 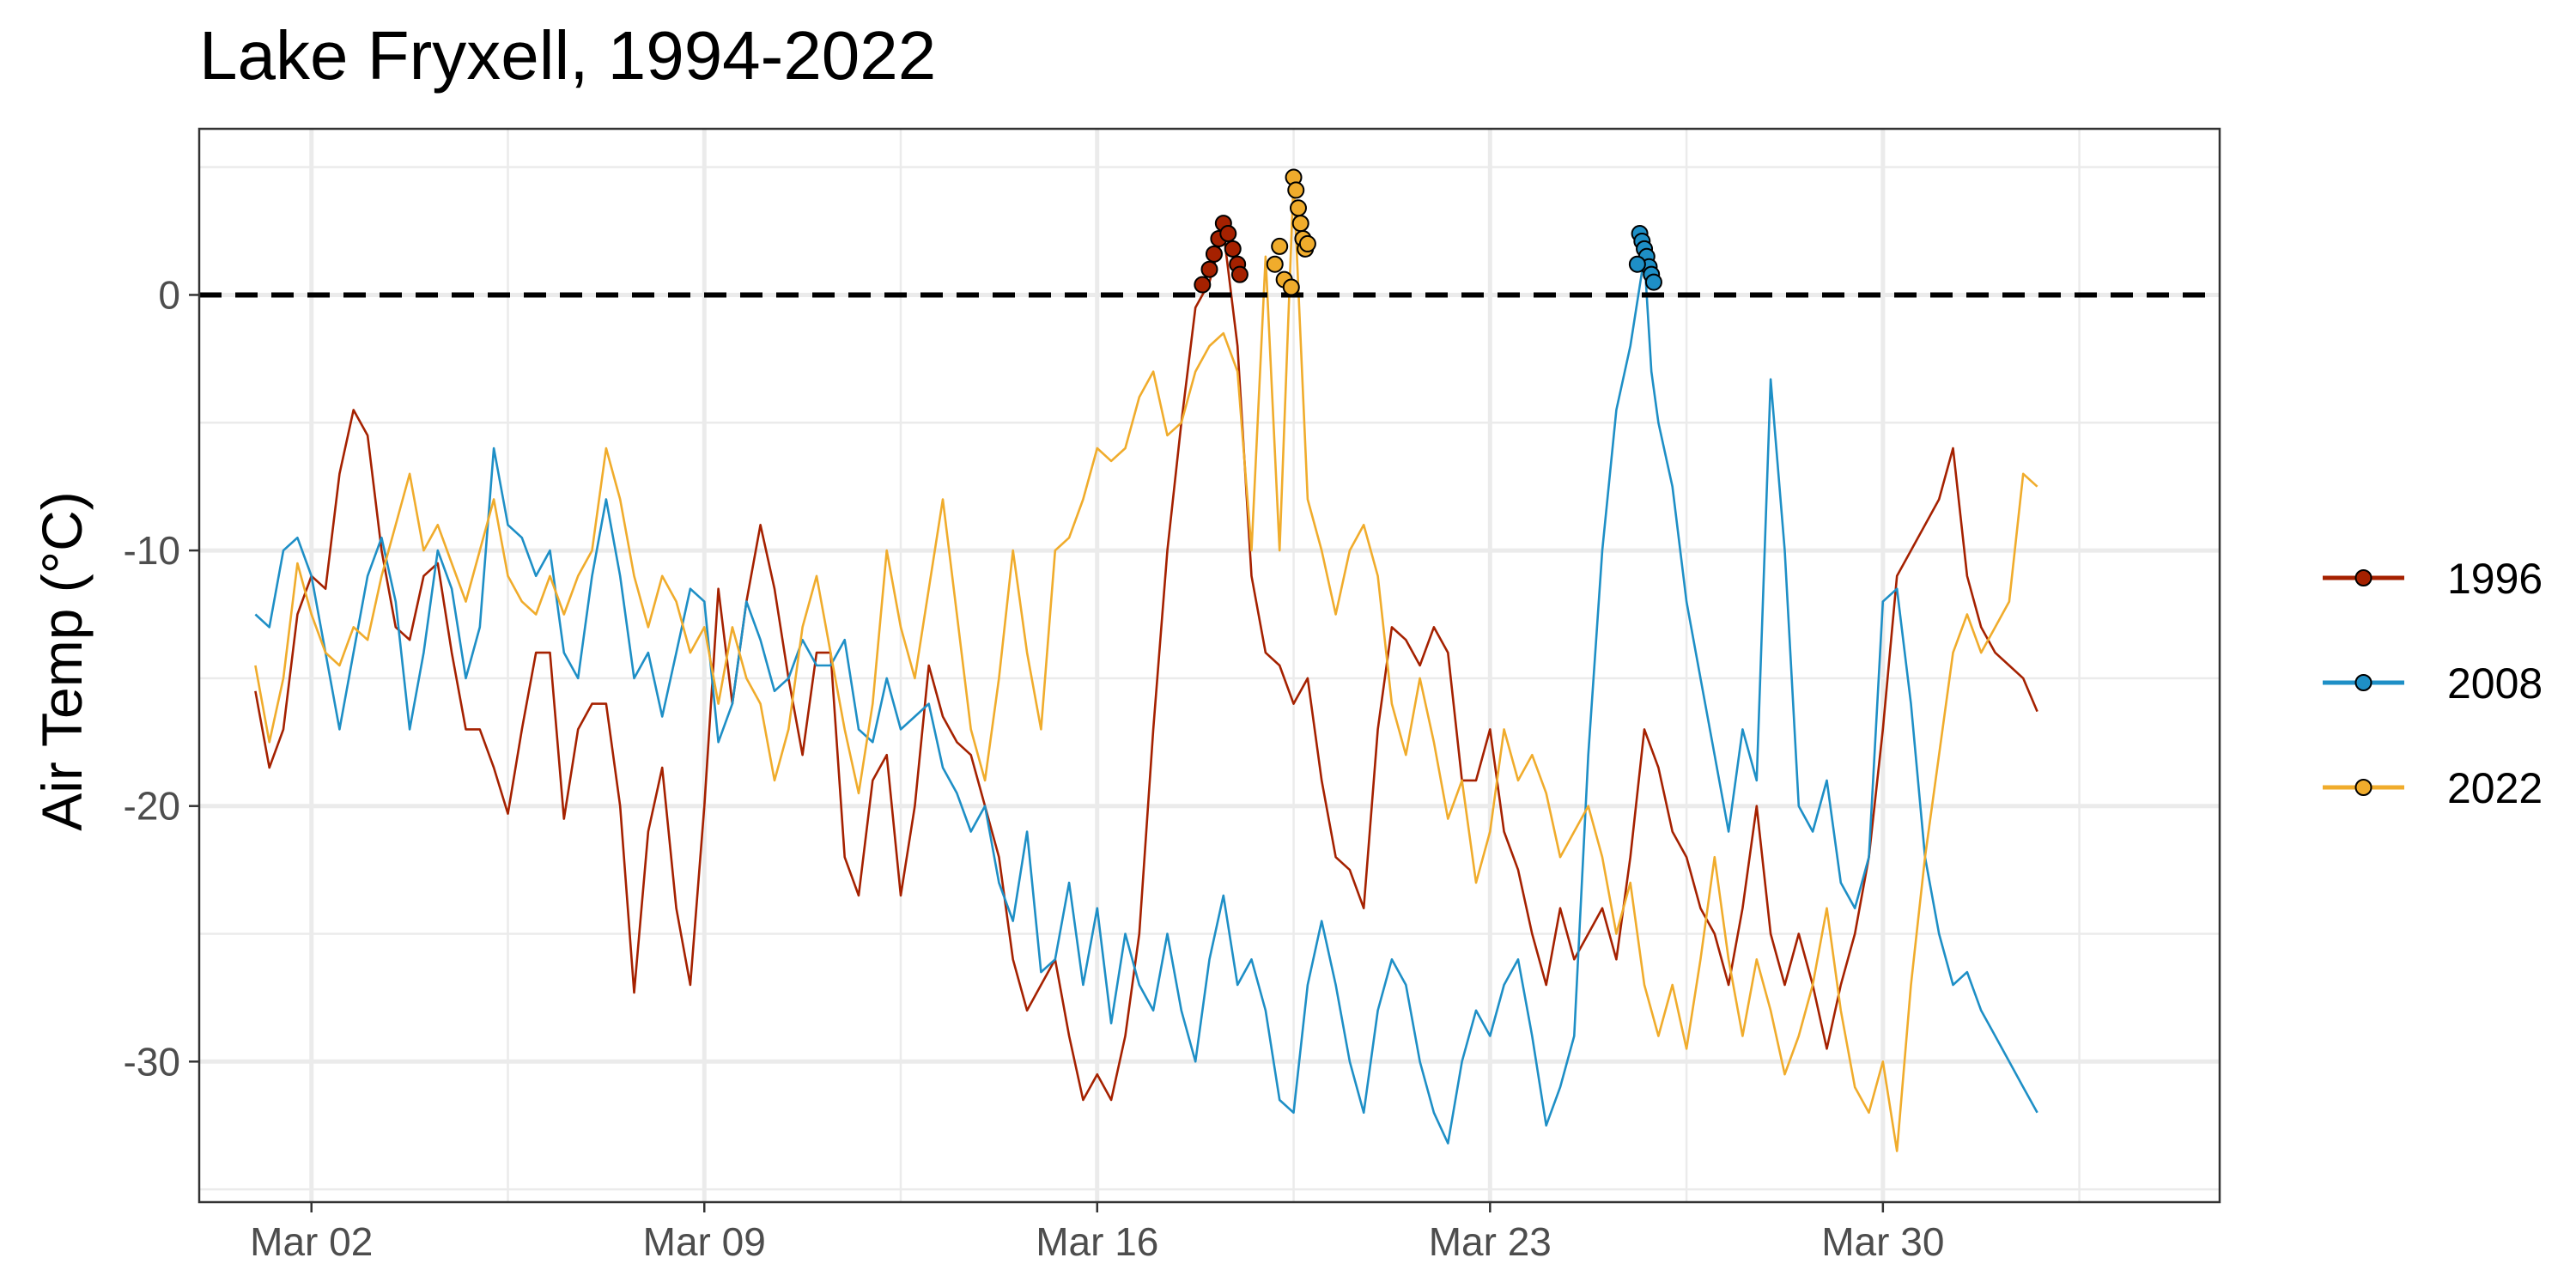 I want to click on chart-title: Lake Fryxell, 1994-2022, so click(x=567, y=56).